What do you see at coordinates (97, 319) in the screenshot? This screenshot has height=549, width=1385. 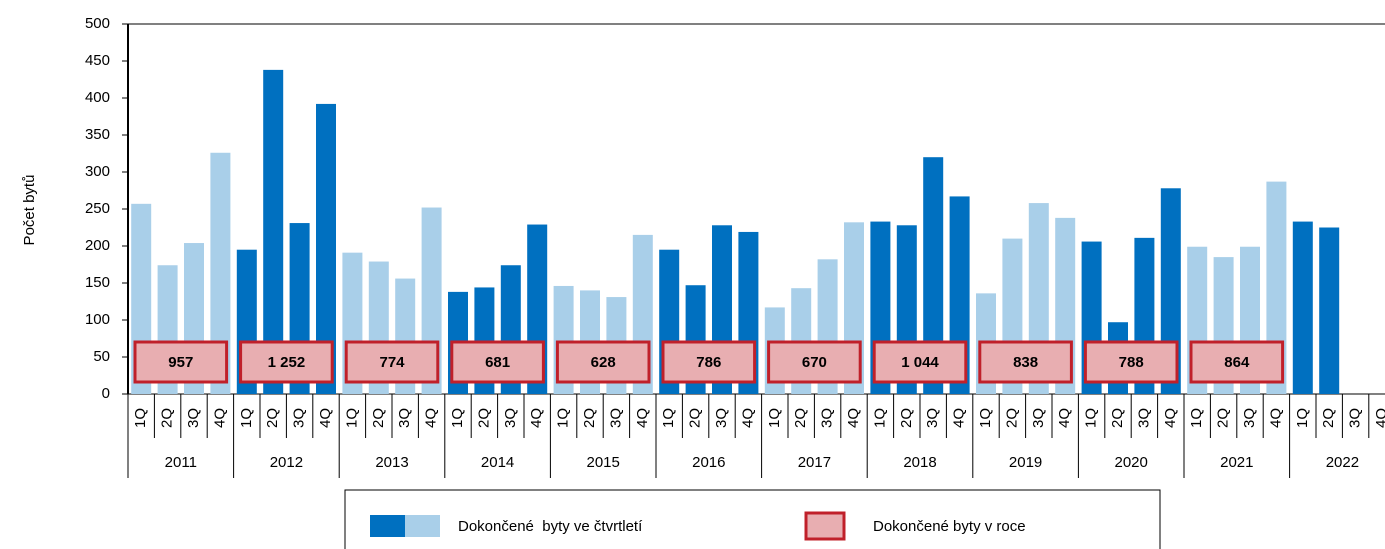 I see `y-tick-label: 100` at bounding box center [97, 319].